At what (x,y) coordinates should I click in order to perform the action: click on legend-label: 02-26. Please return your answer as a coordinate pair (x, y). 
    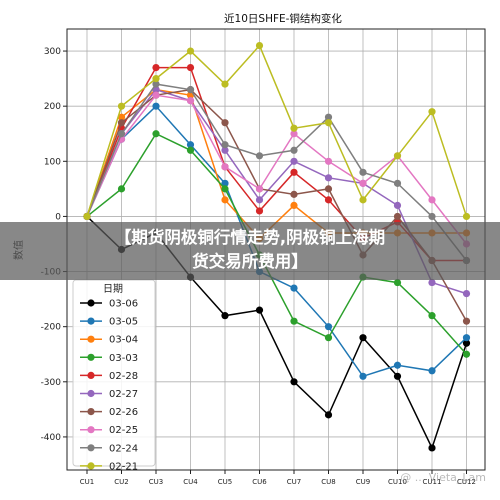
    Looking at the image, I should click on (123, 412).